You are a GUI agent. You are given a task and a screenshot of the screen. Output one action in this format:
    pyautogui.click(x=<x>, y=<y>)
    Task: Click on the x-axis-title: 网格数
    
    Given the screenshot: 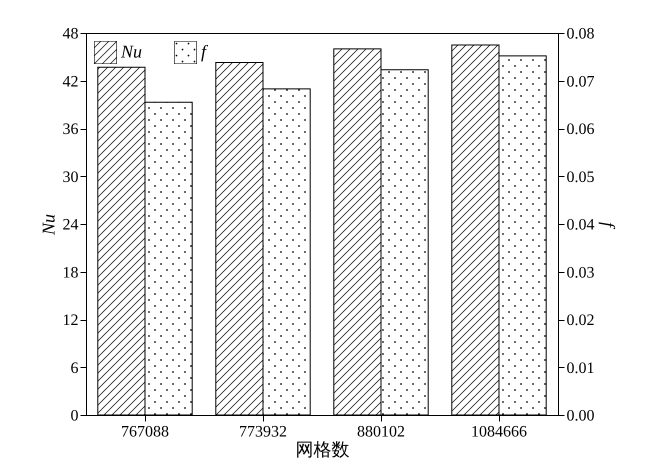 What is the action you would take?
    pyautogui.click(x=323, y=450)
    